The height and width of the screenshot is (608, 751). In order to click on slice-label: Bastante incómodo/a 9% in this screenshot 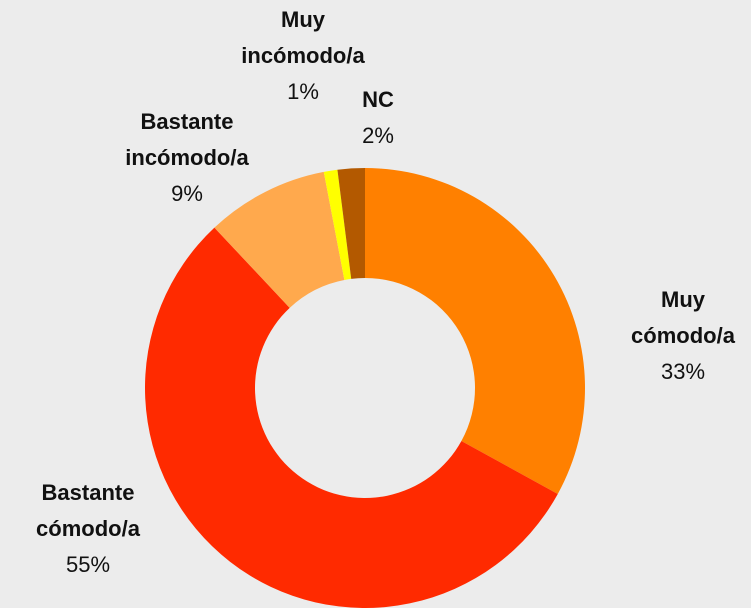, I will do `click(187, 158)`.